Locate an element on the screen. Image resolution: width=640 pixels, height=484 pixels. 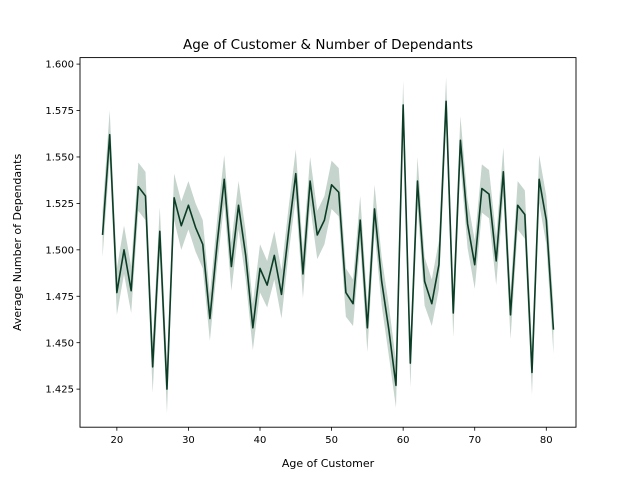
y-tick-label: 1.575 is located at coordinates (59, 111).